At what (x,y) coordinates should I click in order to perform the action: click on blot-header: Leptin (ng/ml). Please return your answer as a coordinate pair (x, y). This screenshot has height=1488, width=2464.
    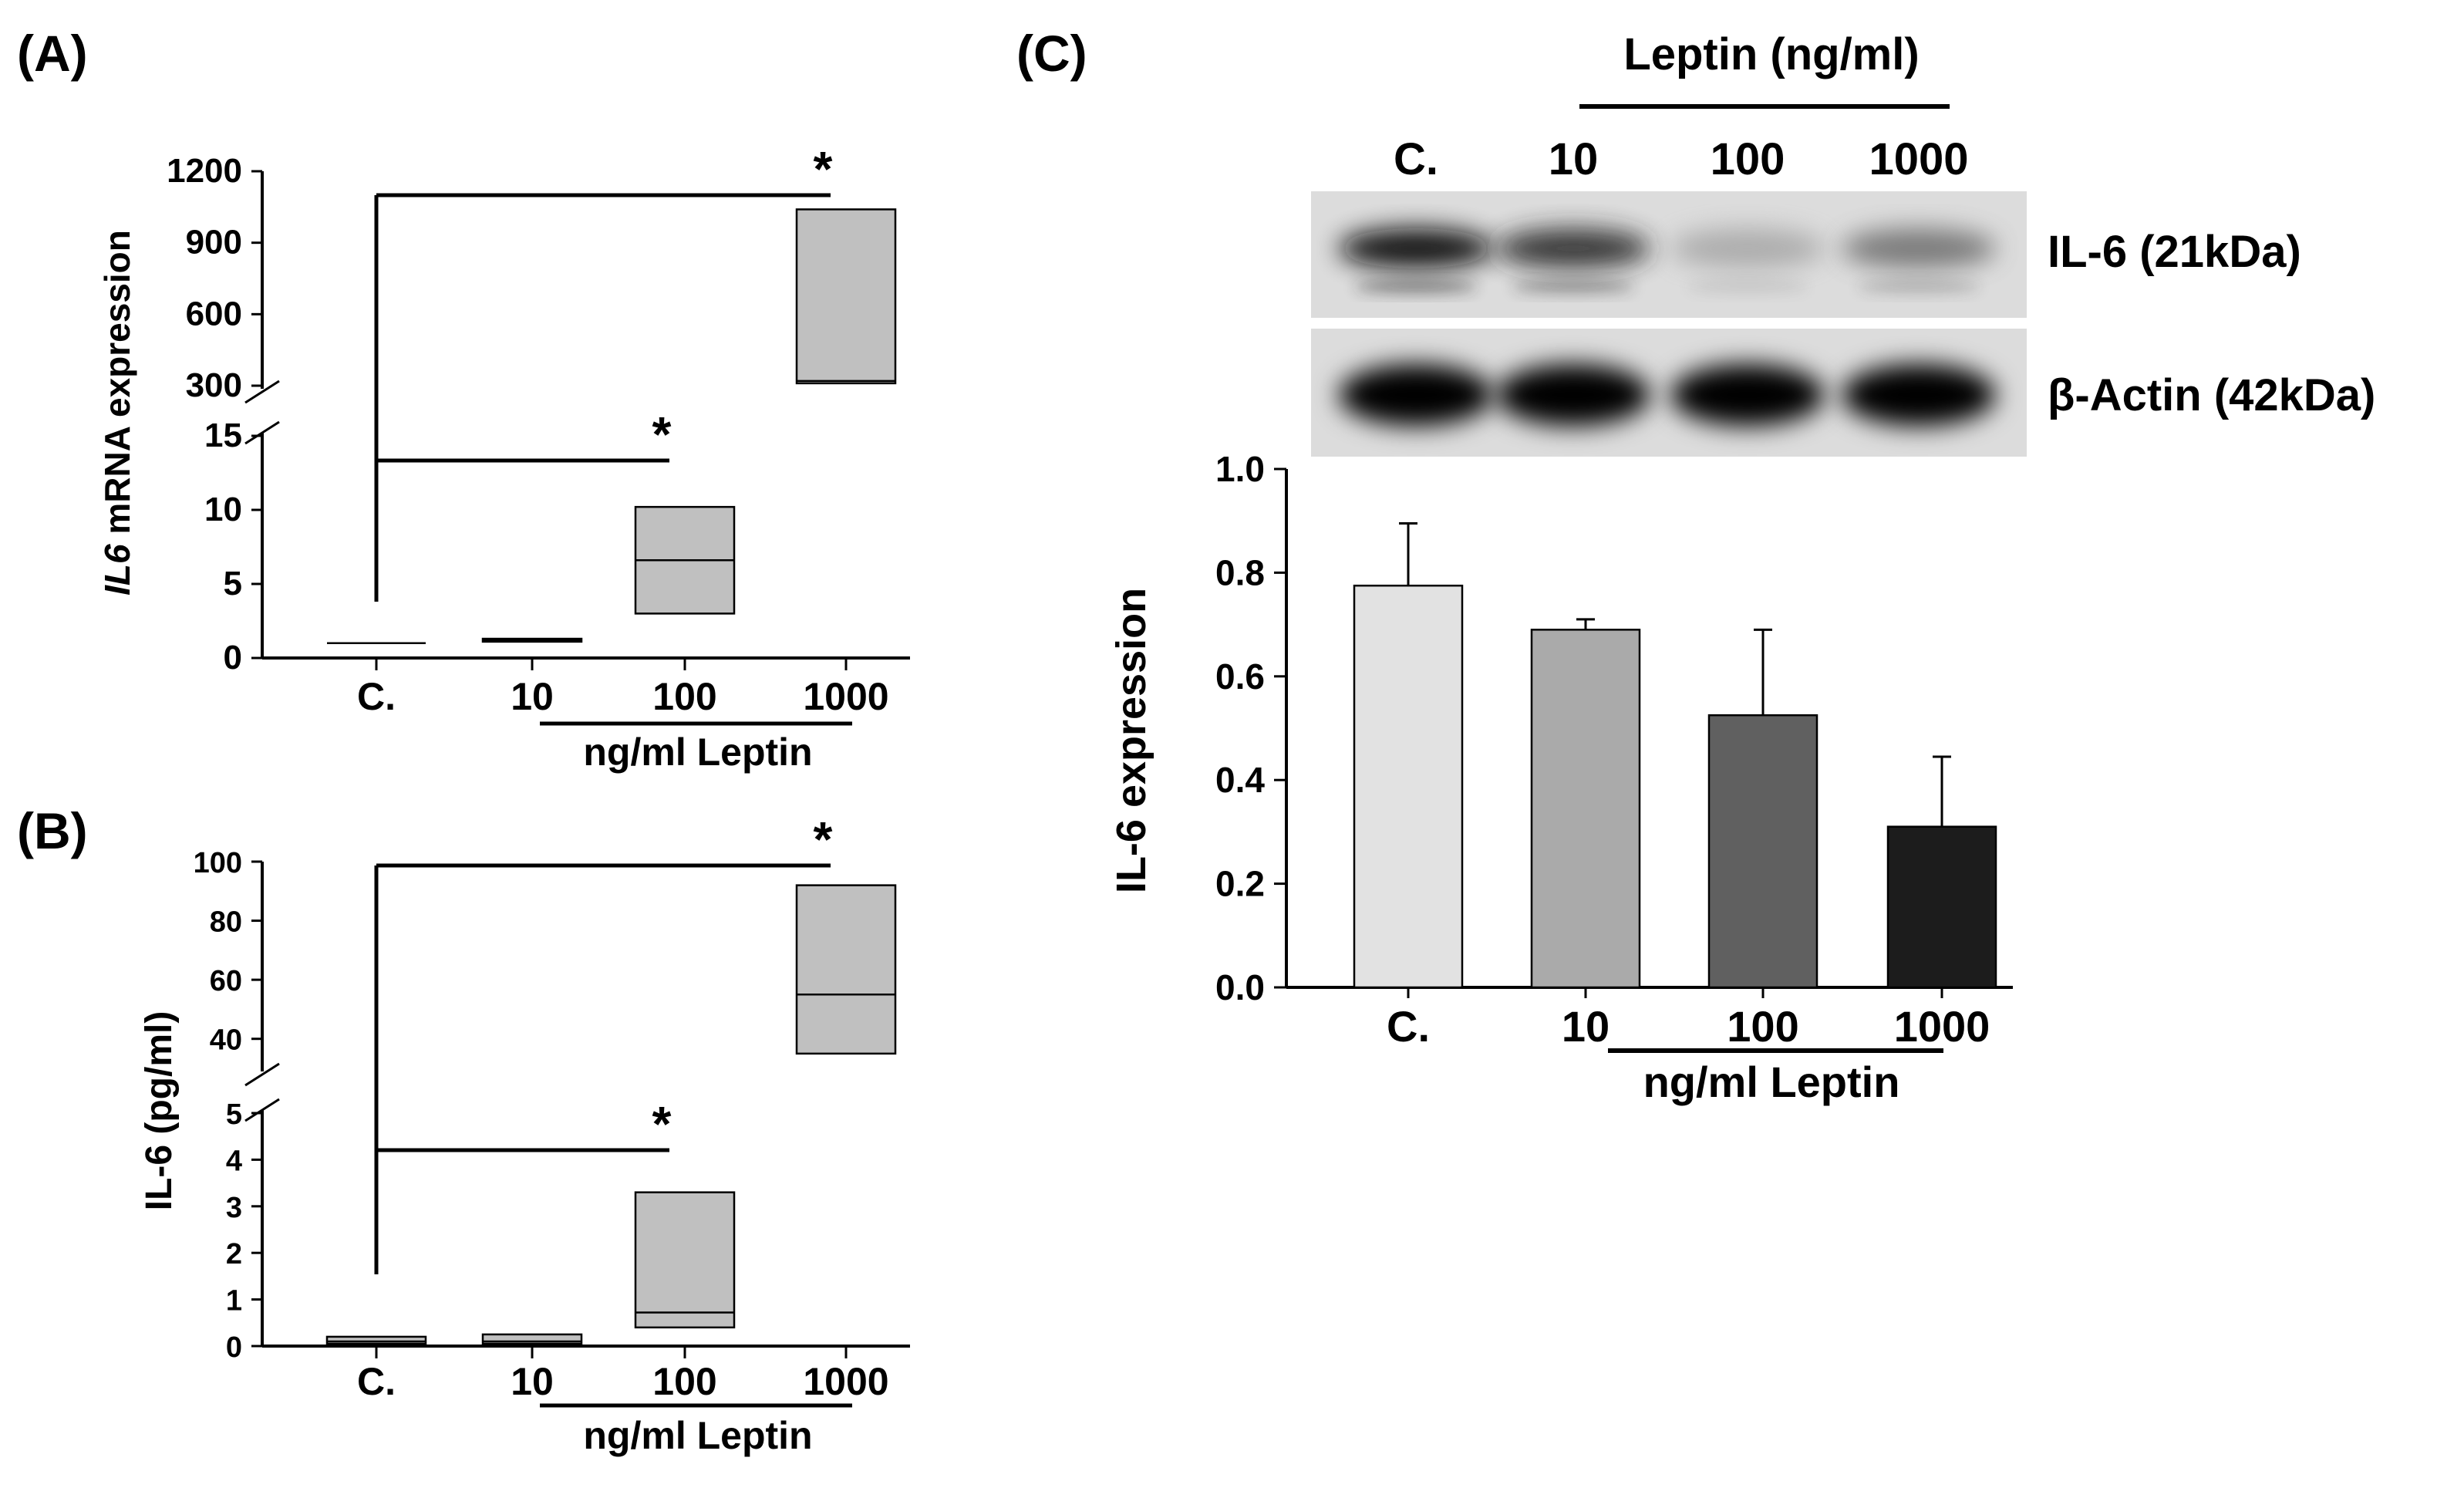
    Looking at the image, I should click on (1771, 54).